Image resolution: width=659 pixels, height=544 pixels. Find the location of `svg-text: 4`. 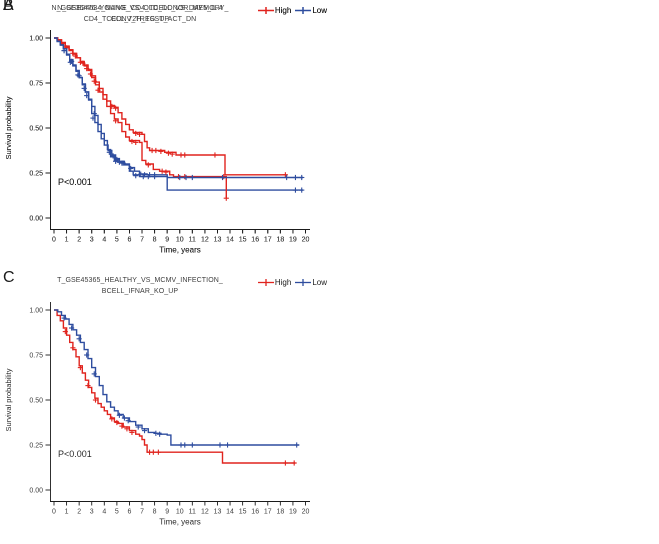

svg-text: 4 is located at coordinates (104, 240).